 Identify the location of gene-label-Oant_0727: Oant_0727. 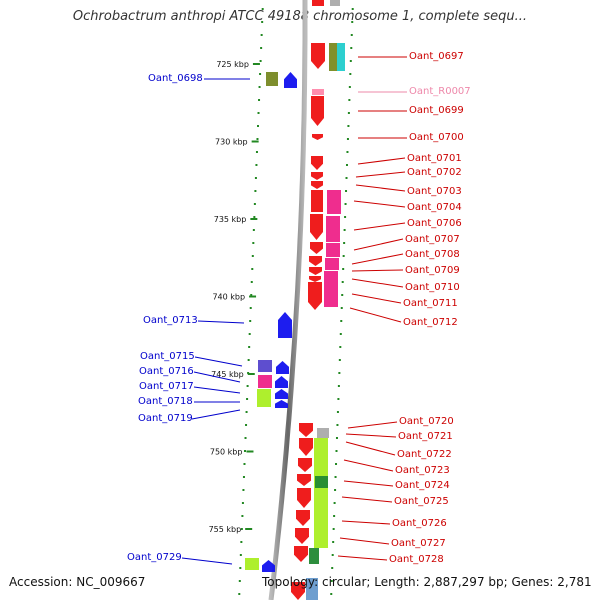
(418, 543).